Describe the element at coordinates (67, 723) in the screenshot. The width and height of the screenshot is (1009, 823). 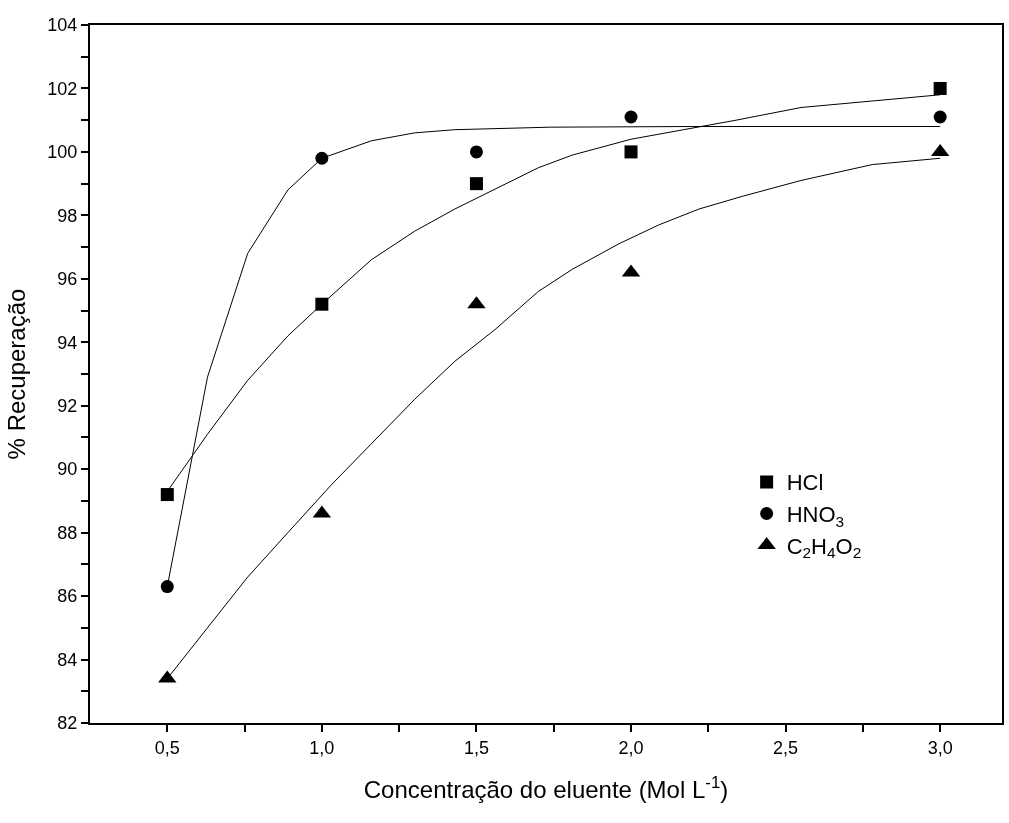
I see `y-tick-label: 82` at that location.